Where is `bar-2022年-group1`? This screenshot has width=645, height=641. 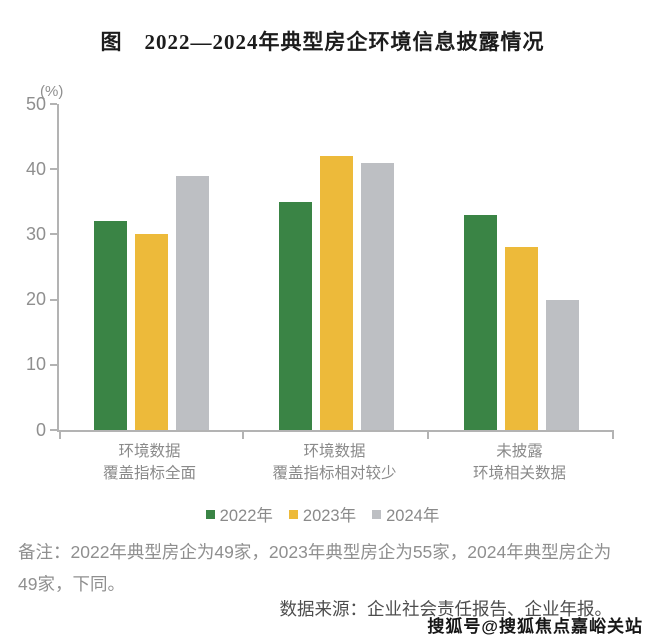 bar-2022年-group1 is located at coordinates (110, 325).